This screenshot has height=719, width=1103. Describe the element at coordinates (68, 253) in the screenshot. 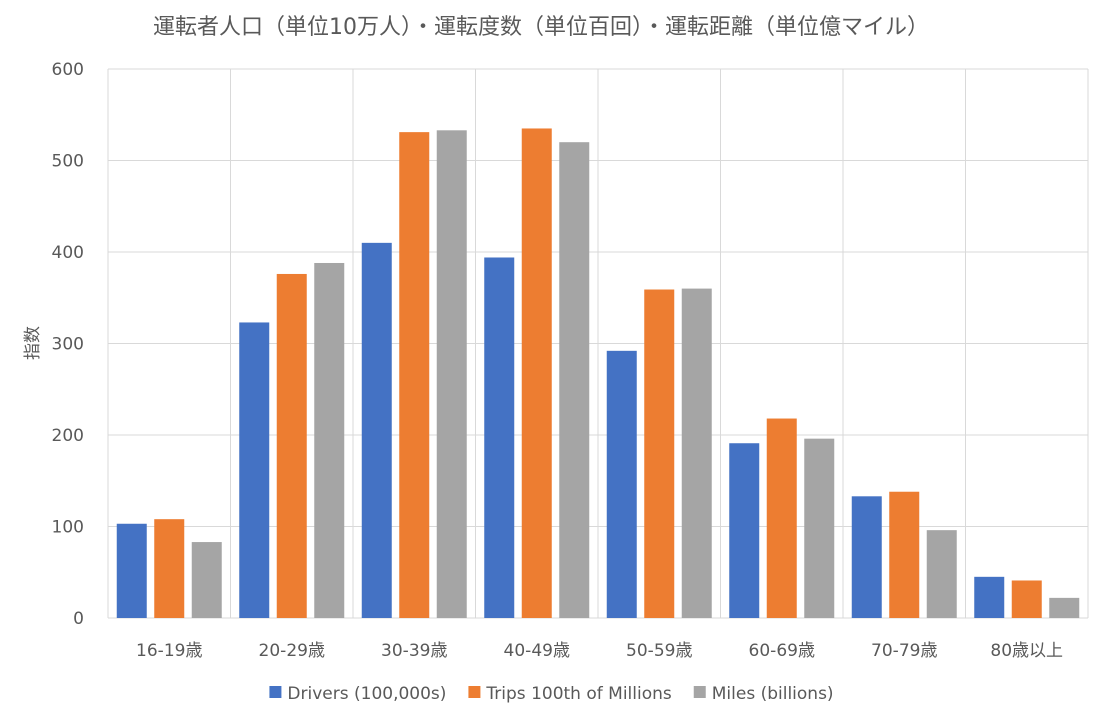

I see `y-tick-label: 400` at that location.